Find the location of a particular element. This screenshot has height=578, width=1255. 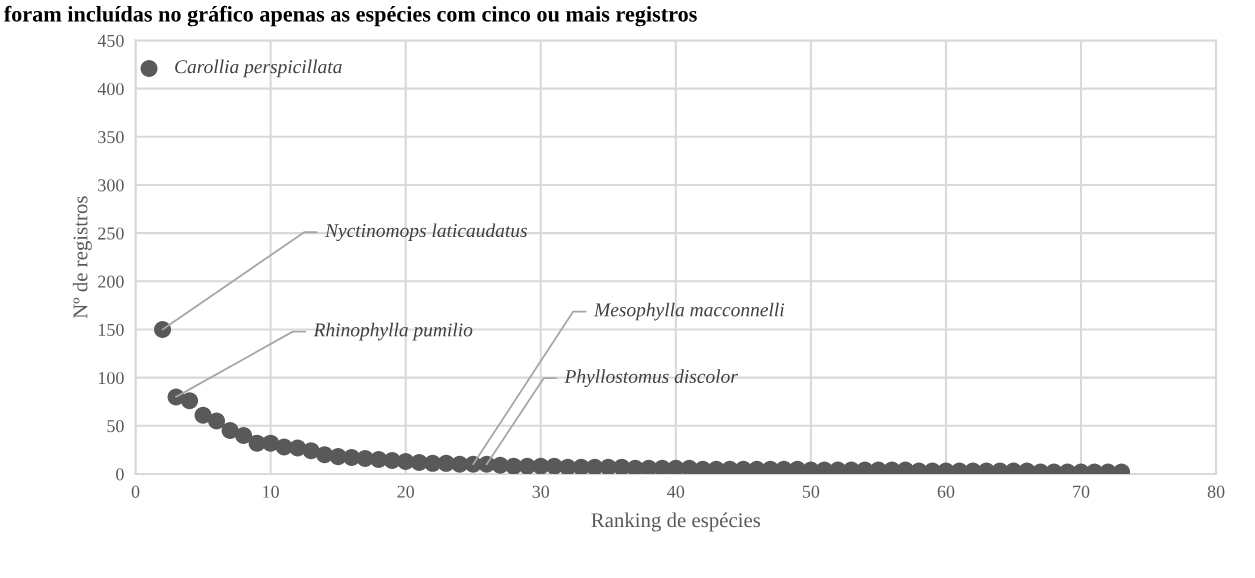

y-axis-title: Nº de registros is located at coordinates (82, 257).